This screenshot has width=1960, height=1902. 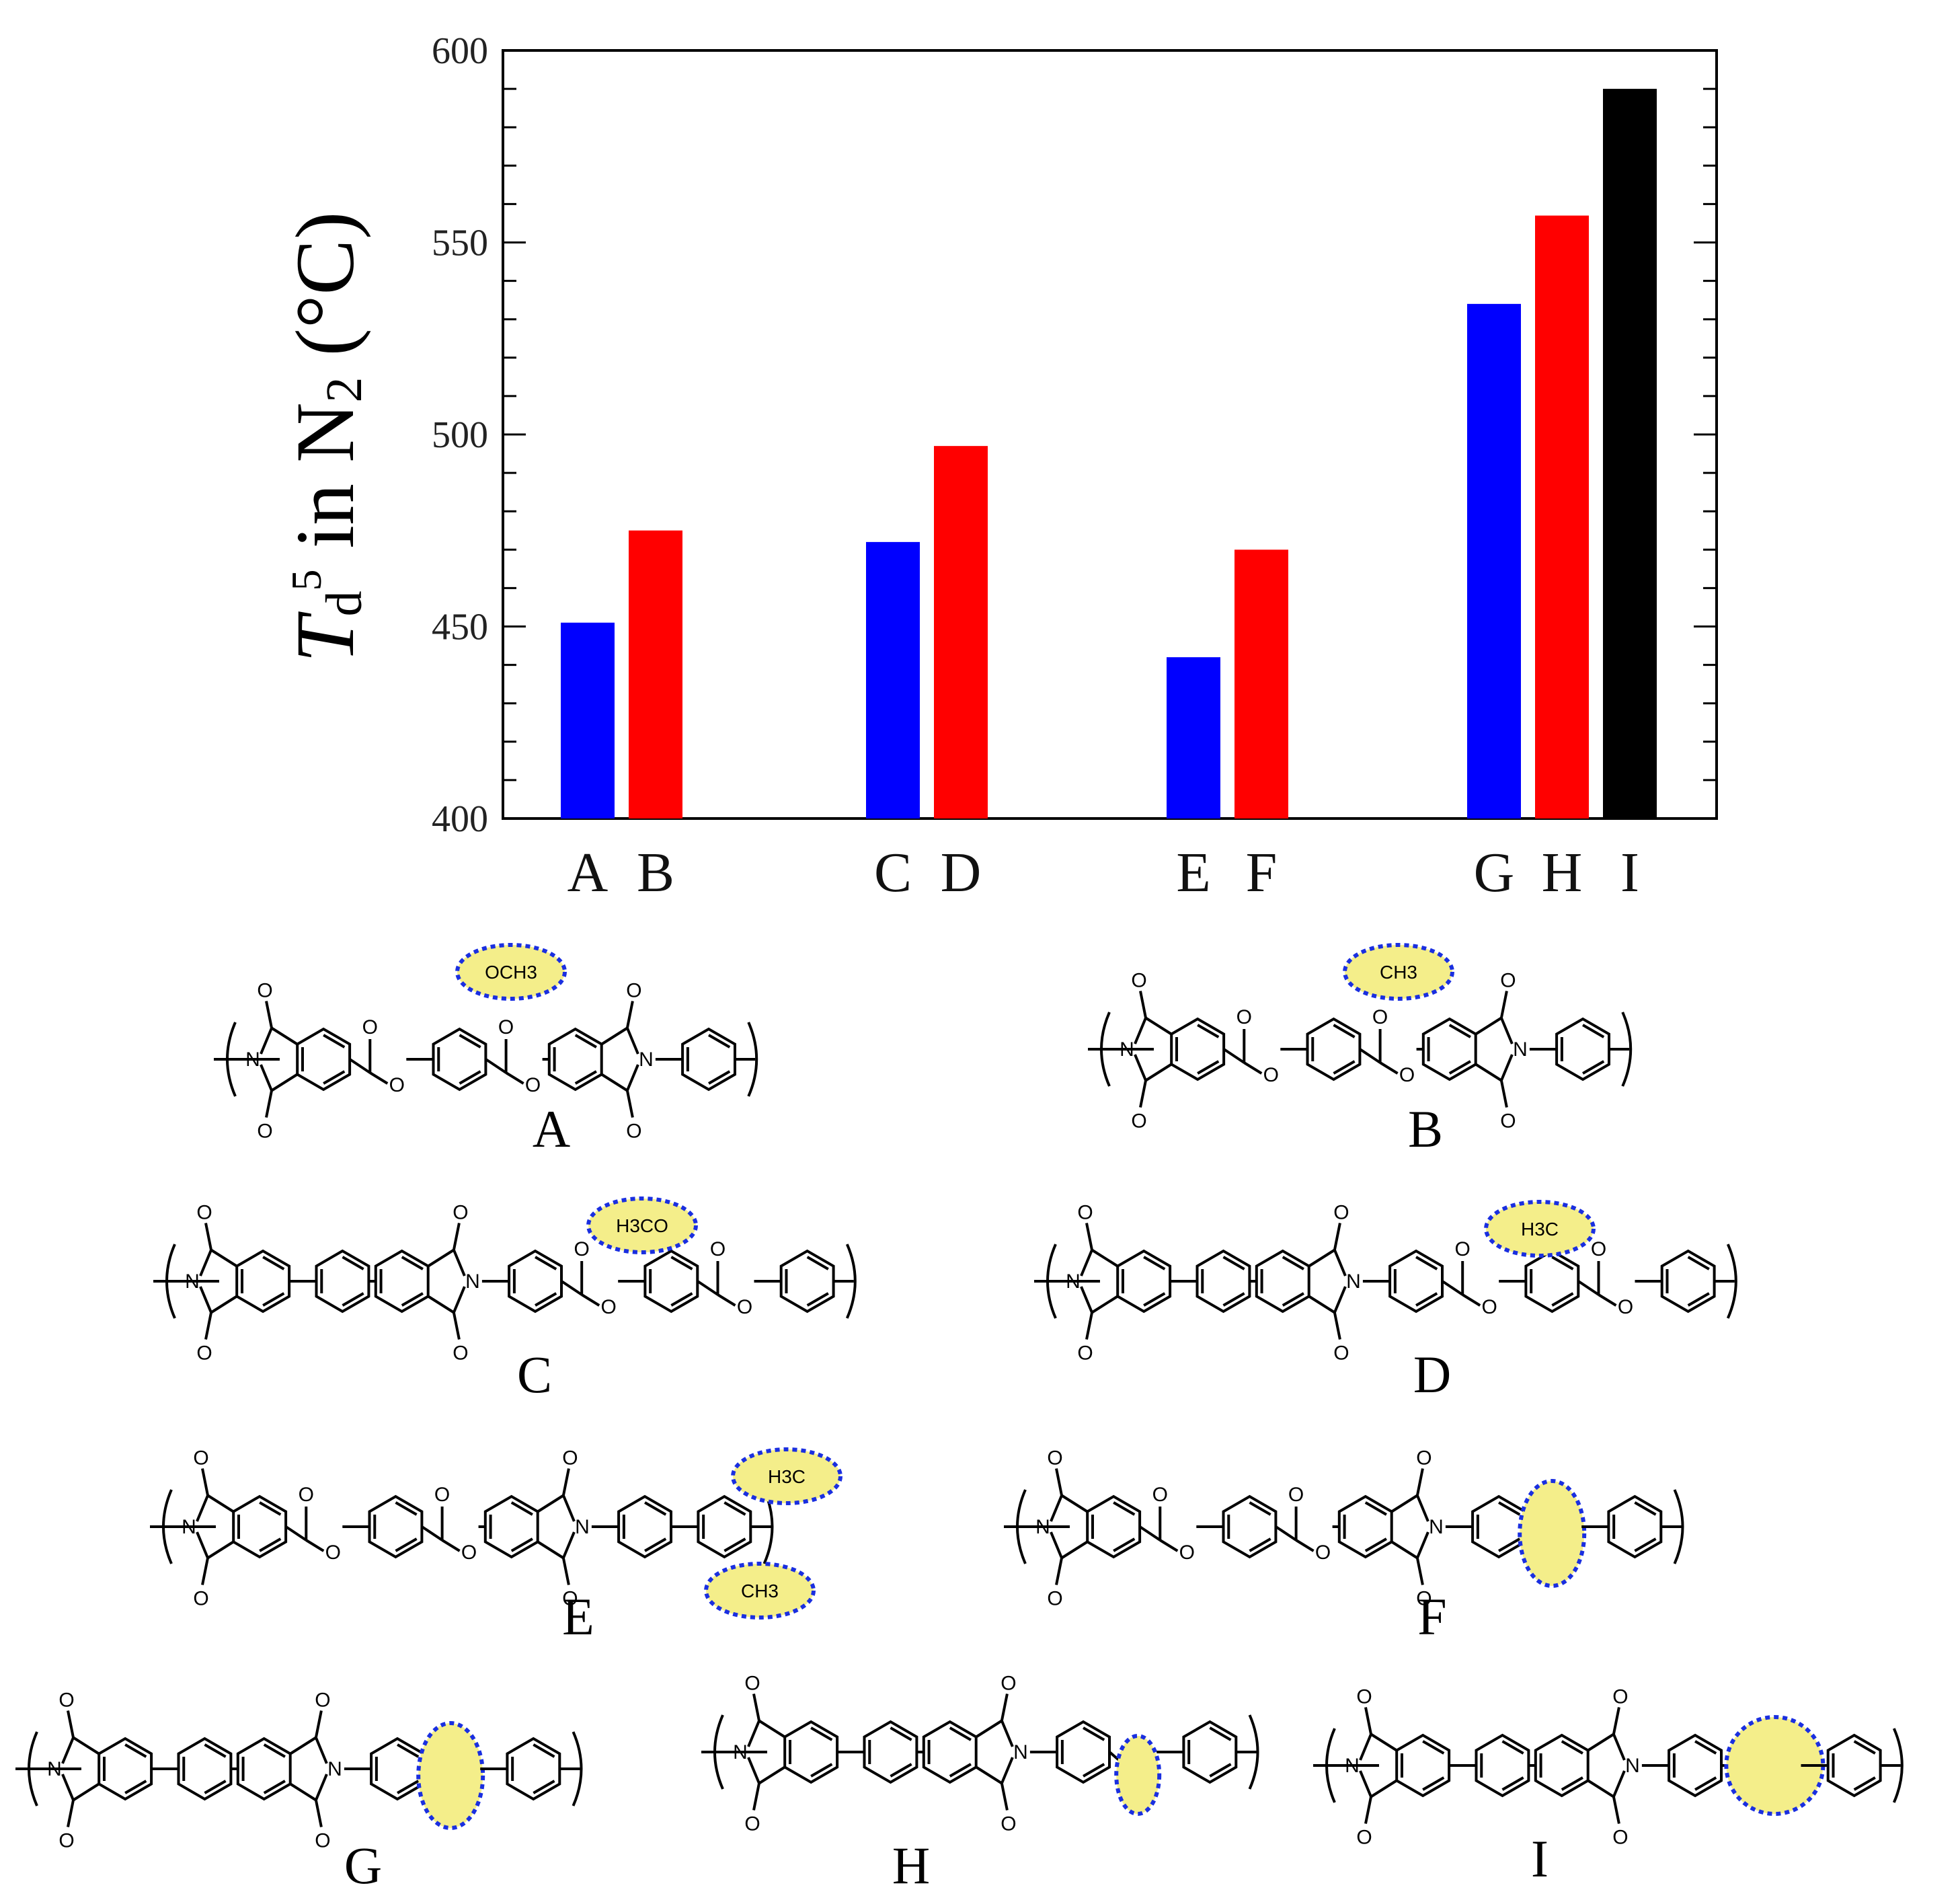 What do you see at coordinates (893, 680) in the screenshot?
I see `bar-C` at bounding box center [893, 680].